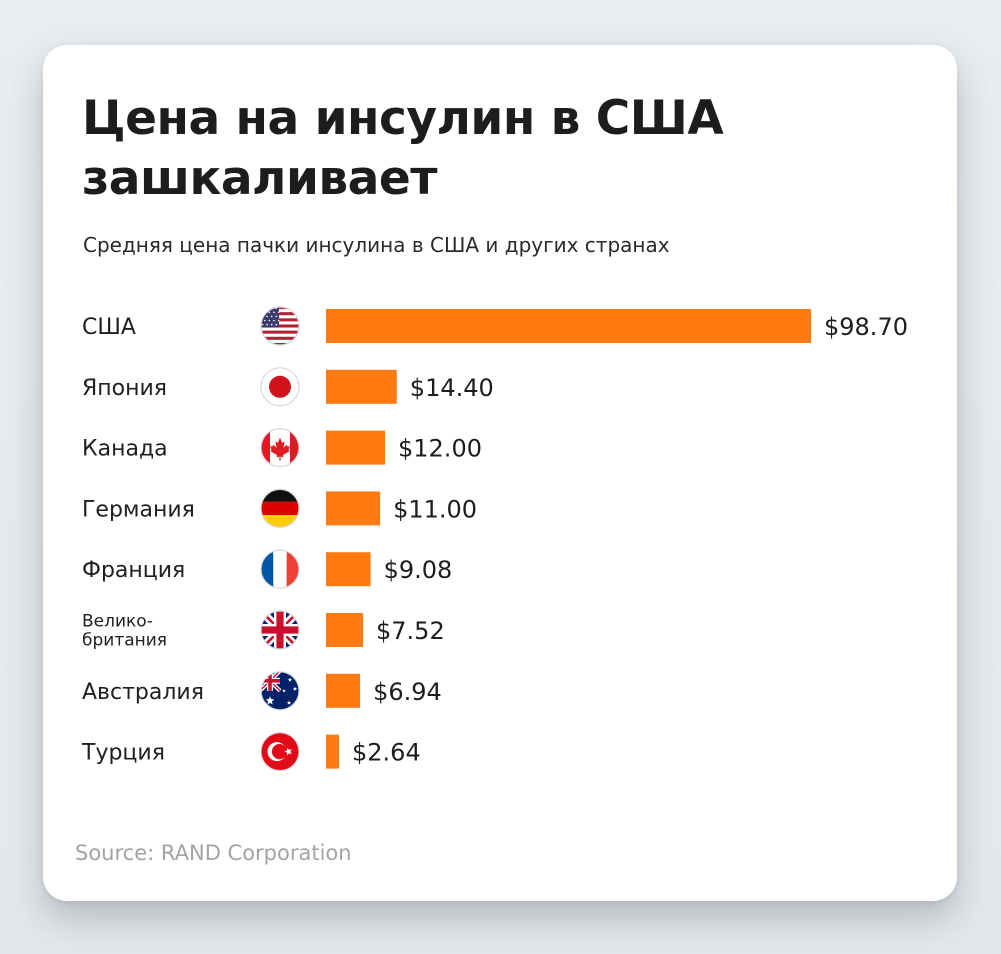  I want to click on chart-title: Цена на инсулин в США зашкаливает, so click(403, 148).